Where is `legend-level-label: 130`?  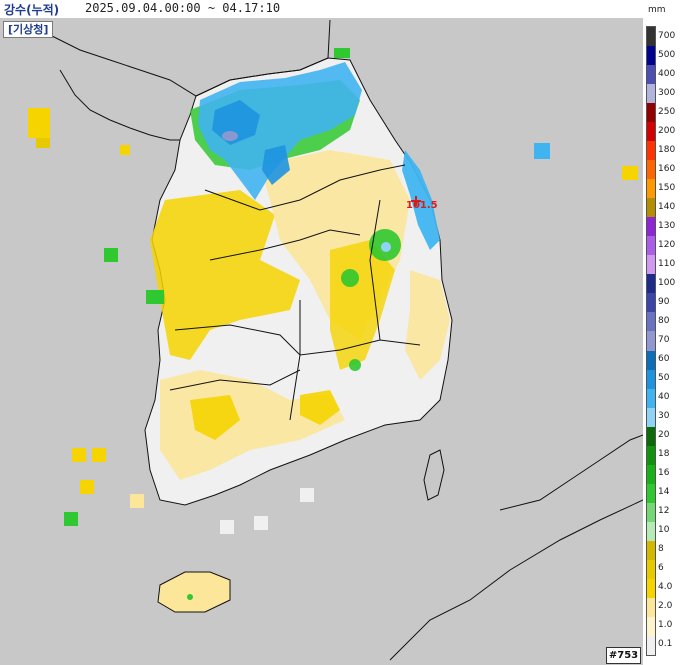 legend-level-label: 130 is located at coordinates (667, 225).